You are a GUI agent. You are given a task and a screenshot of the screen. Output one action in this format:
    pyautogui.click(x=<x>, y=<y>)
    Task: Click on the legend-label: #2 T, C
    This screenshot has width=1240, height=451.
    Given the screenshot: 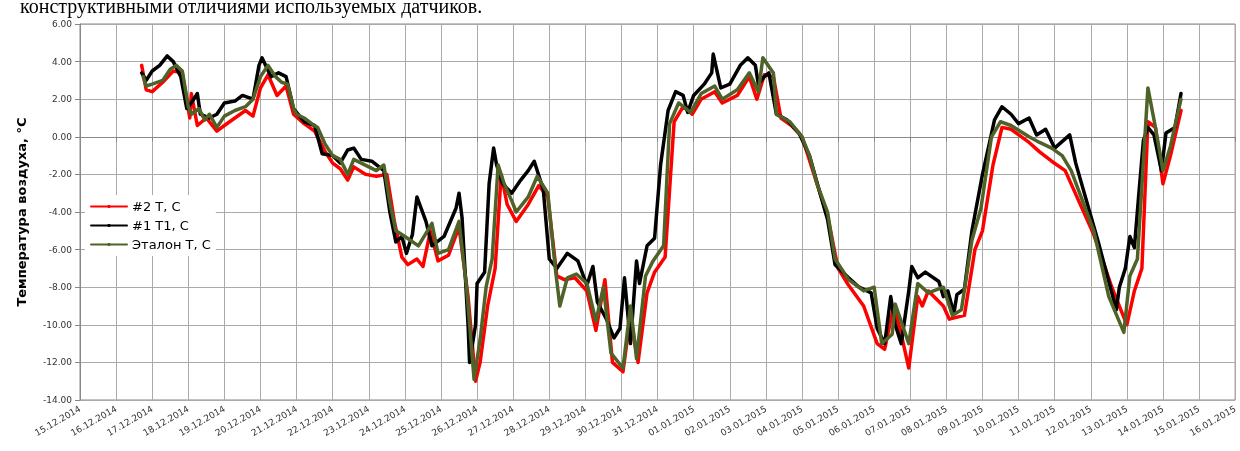 What is the action you would take?
    pyautogui.click(x=156, y=206)
    